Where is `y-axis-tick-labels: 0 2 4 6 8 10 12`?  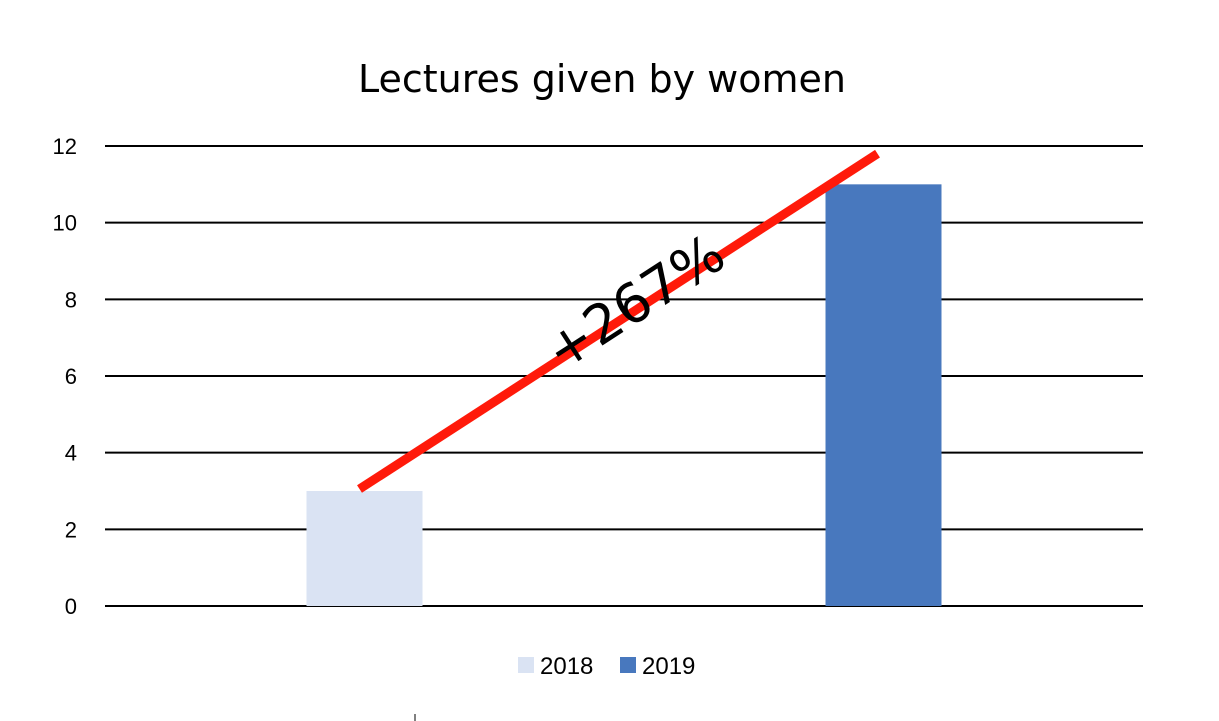
y-axis-tick-labels: 0 2 4 6 8 10 12 is located at coordinates (65, 376).